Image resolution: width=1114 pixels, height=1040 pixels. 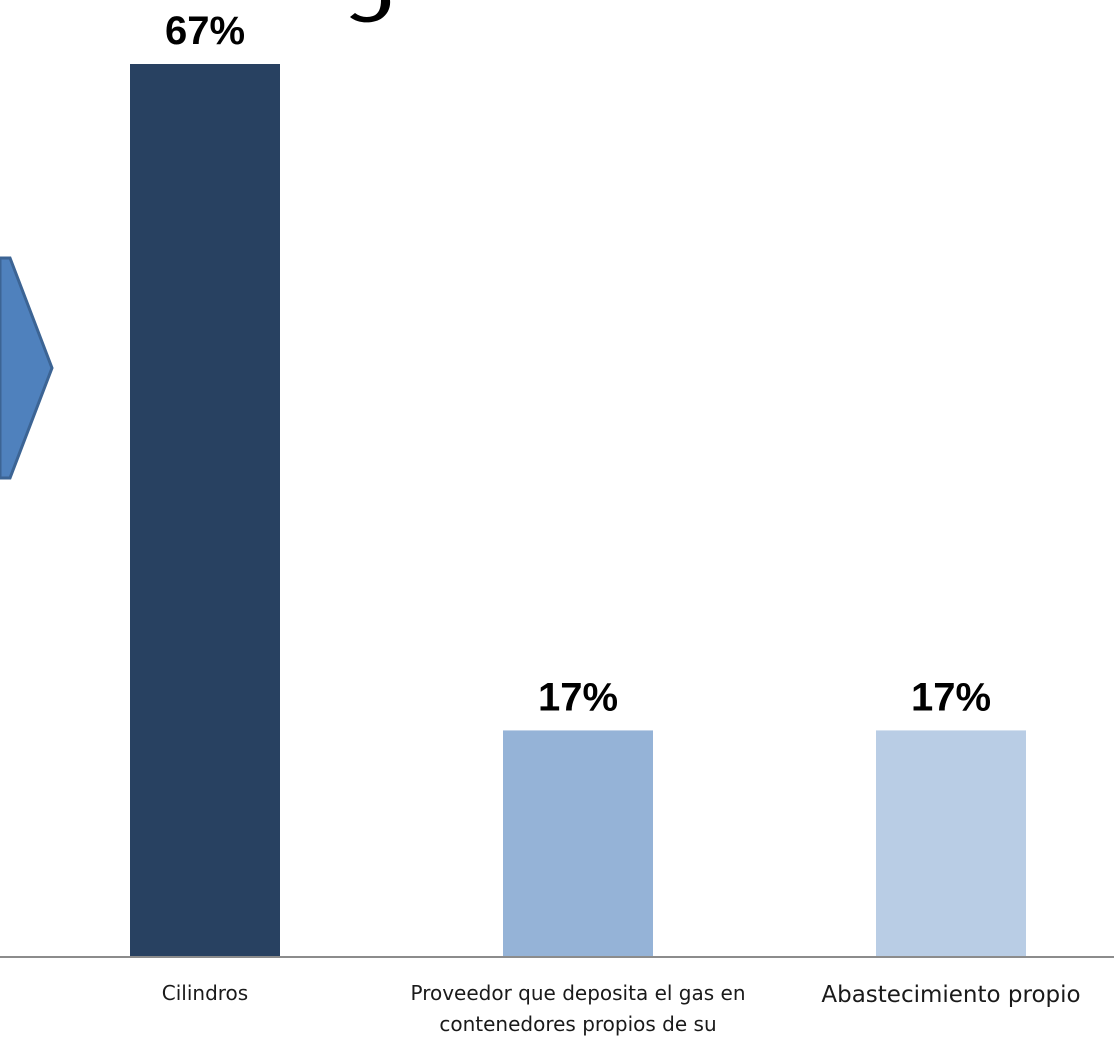 I want to click on chevron-right-icon, so click(x=27, y=368).